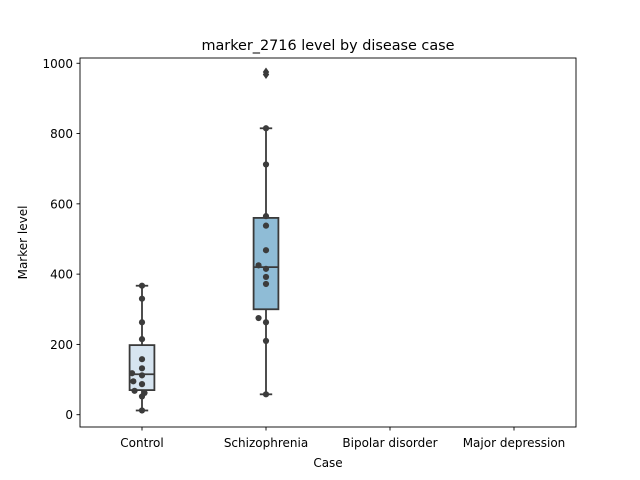  Describe the element at coordinates (327, 463) in the screenshot. I see `x-axis-label: Case` at that location.